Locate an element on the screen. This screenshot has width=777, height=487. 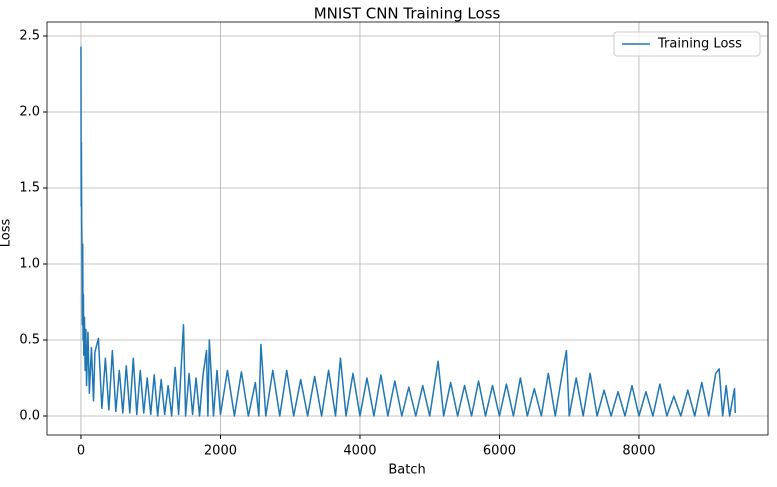
x-tick-label: 4000 is located at coordinates (359, 451).